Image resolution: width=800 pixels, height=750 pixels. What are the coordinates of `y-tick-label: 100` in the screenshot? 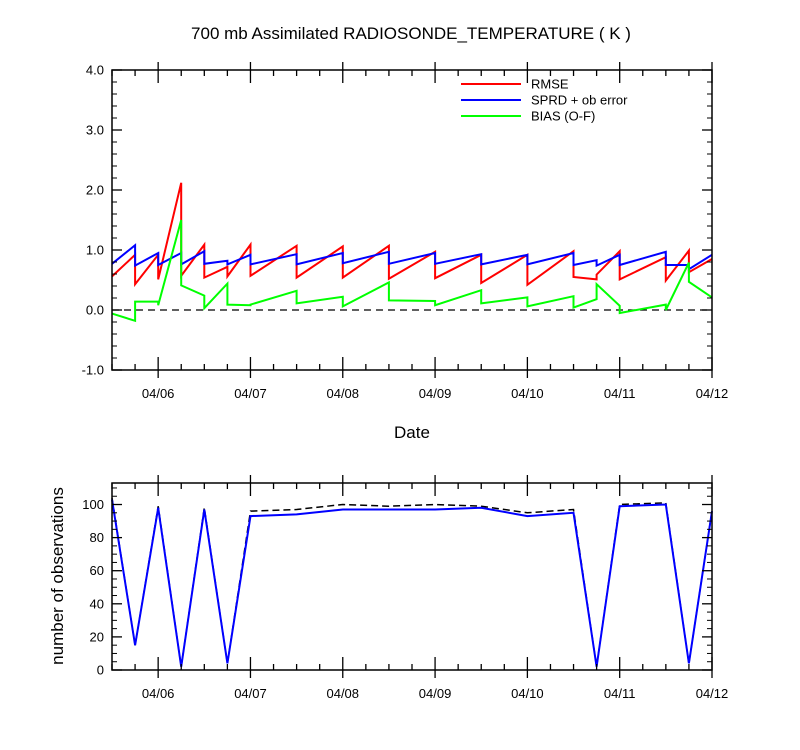 It's located at (93, 504).